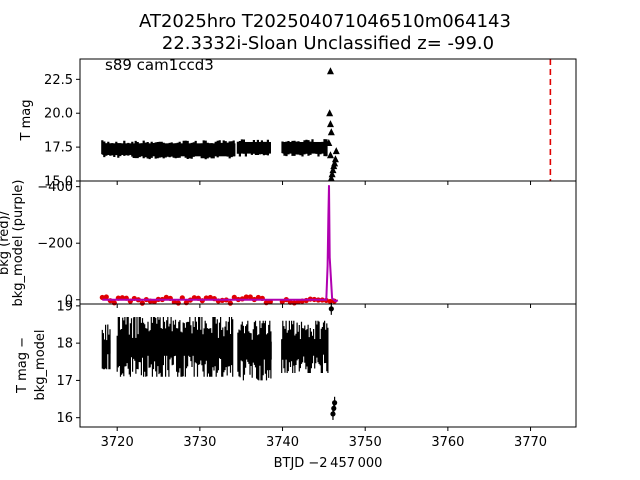  Describe the element at coordinates (64, 381) in the screenshot. I see `y-tick-label: 17` at that location.